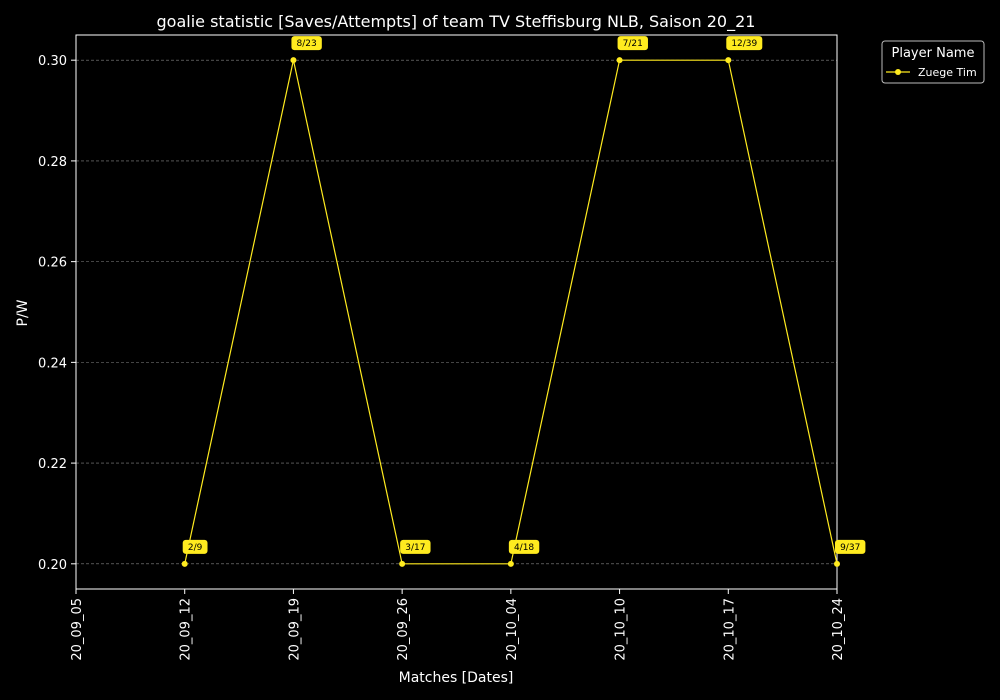 This screenshot has width=1000, height=700. I want to click on y-tick-label: 0.28, so click(52, 162).